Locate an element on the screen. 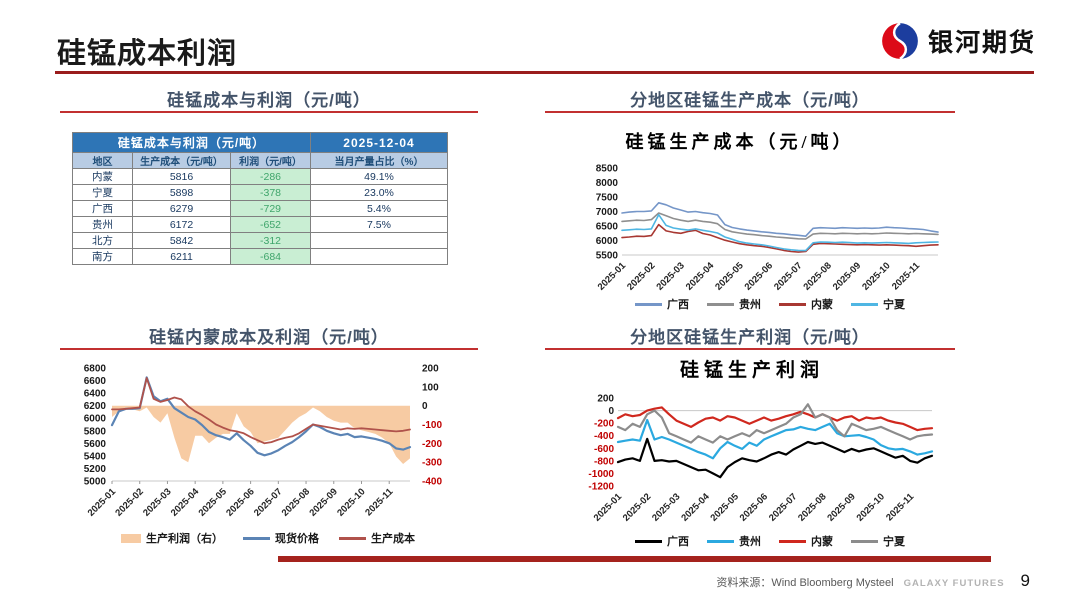 The width and height of the screenshot is (1080, 608). company-logo: 银河期货 is located at coordinates (958, 41).